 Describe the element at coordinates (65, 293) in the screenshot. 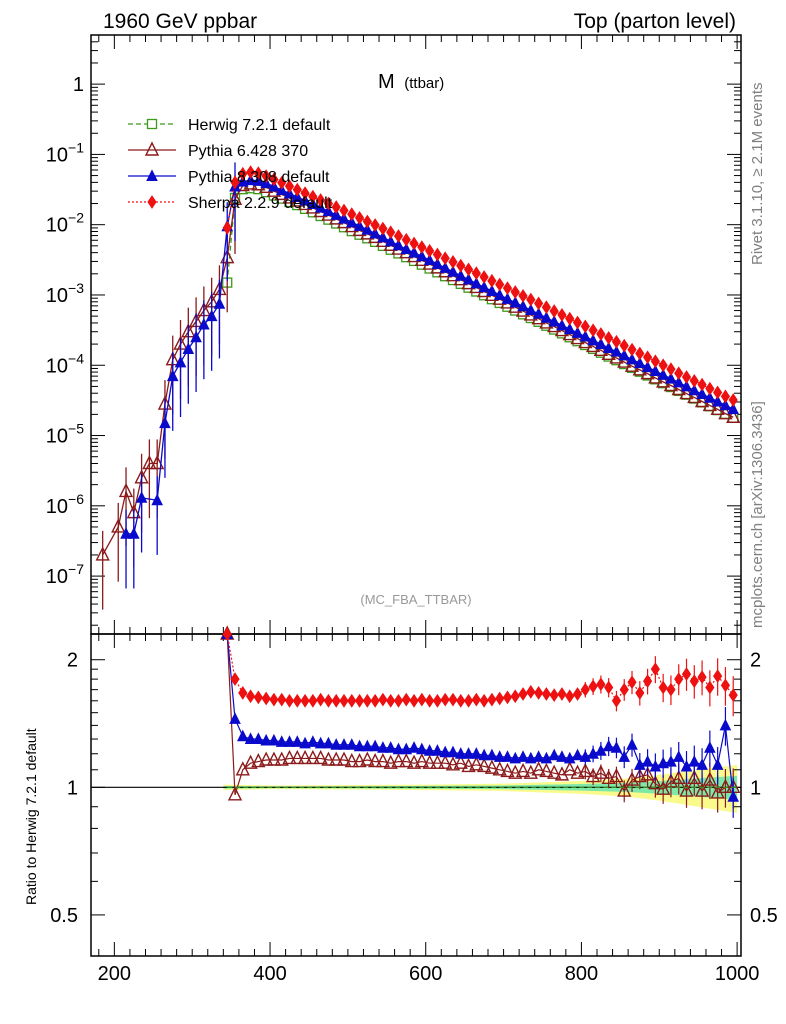

I see `y-tick-label: 10⁻³` at that location.